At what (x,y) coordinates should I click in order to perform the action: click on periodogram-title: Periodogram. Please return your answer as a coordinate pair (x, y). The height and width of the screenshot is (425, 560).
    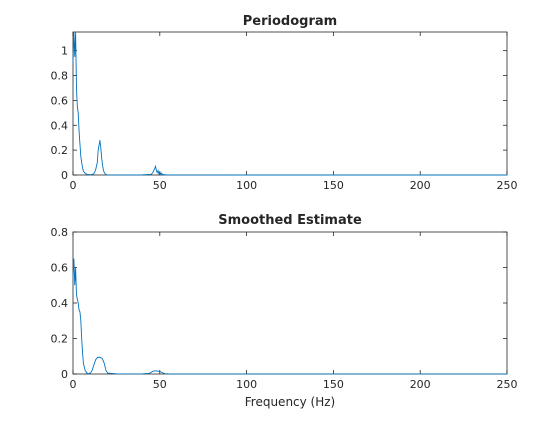
    Looking at the image, I should click on (290, 21).